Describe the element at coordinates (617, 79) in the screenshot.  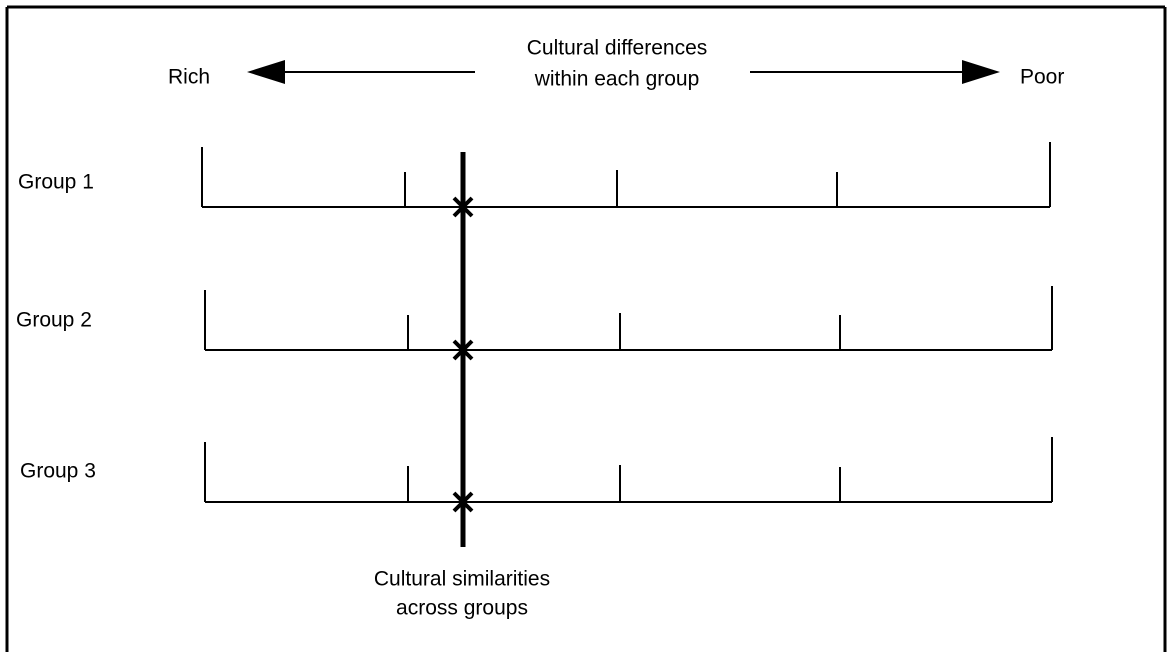
I see `axis-title: within each group` at that location.